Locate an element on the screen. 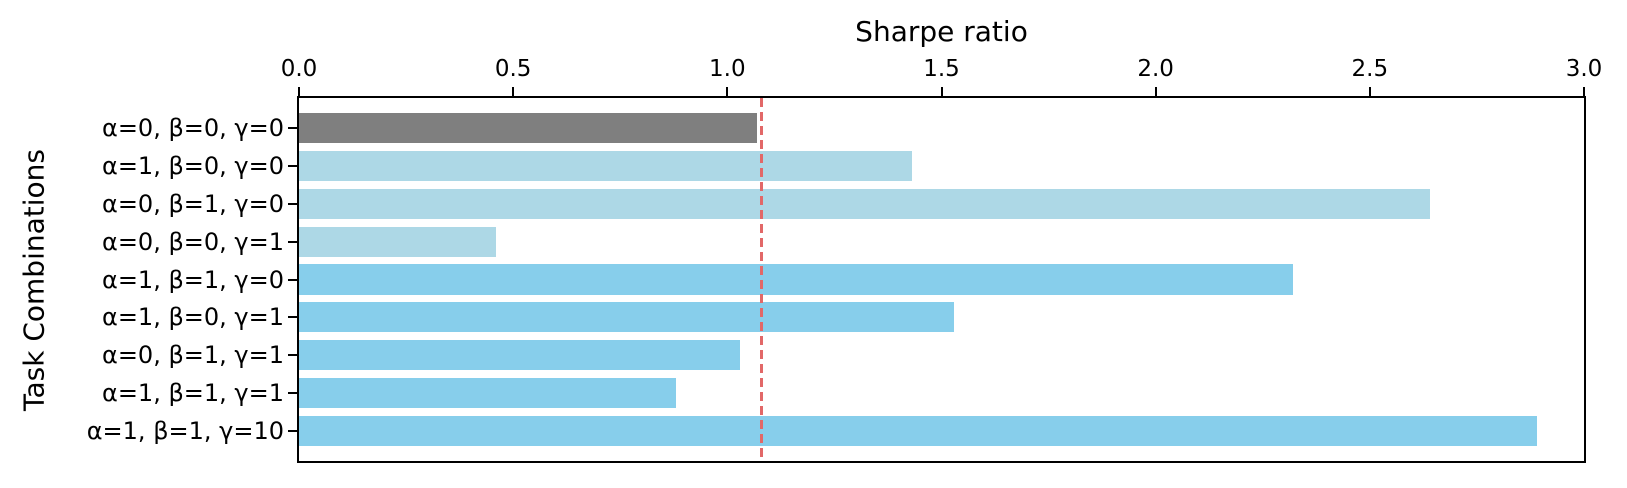 This screenshot has width=1627, height=488. xtick-label-1.0: 1.0 is located at coordinates (727, 69).